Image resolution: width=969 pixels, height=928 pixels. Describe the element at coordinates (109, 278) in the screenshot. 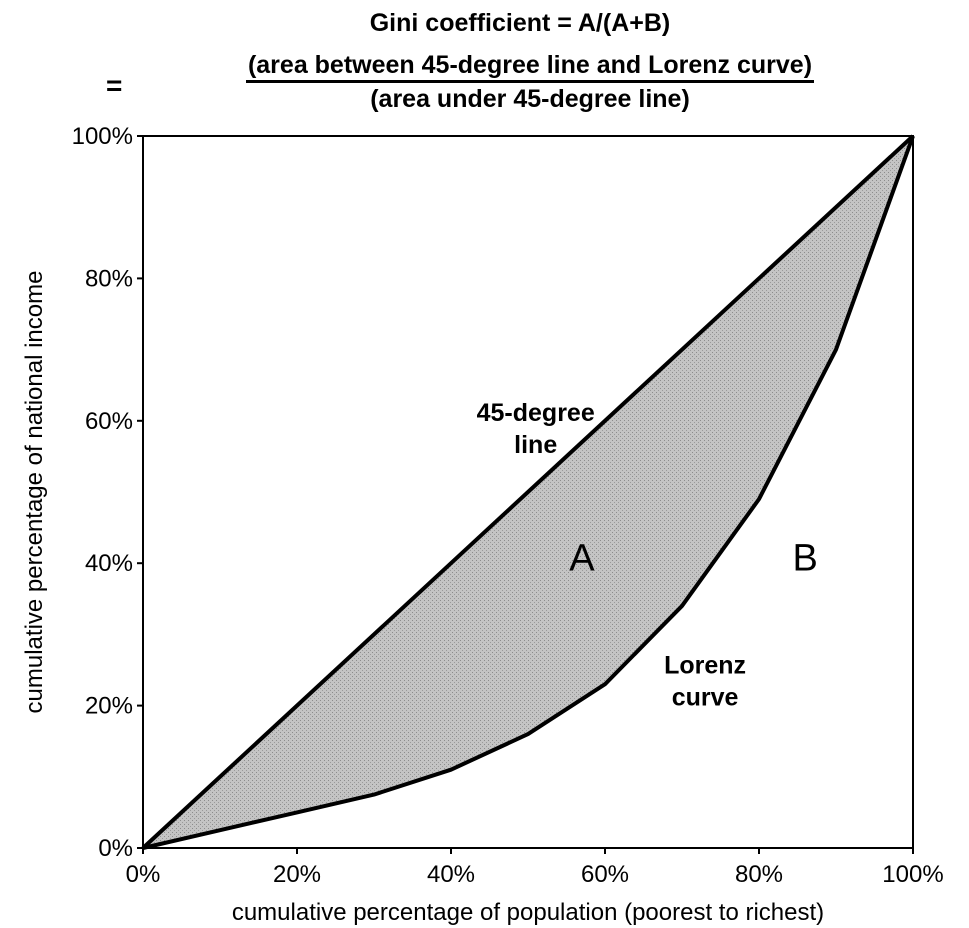

I see `y-tick-label: 80%` at that location.